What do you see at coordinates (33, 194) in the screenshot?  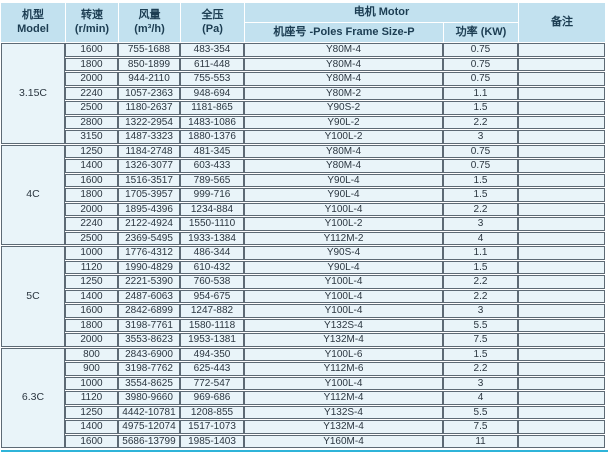 I see `model-group-cell: 4C` at bounding box center [33, 194].